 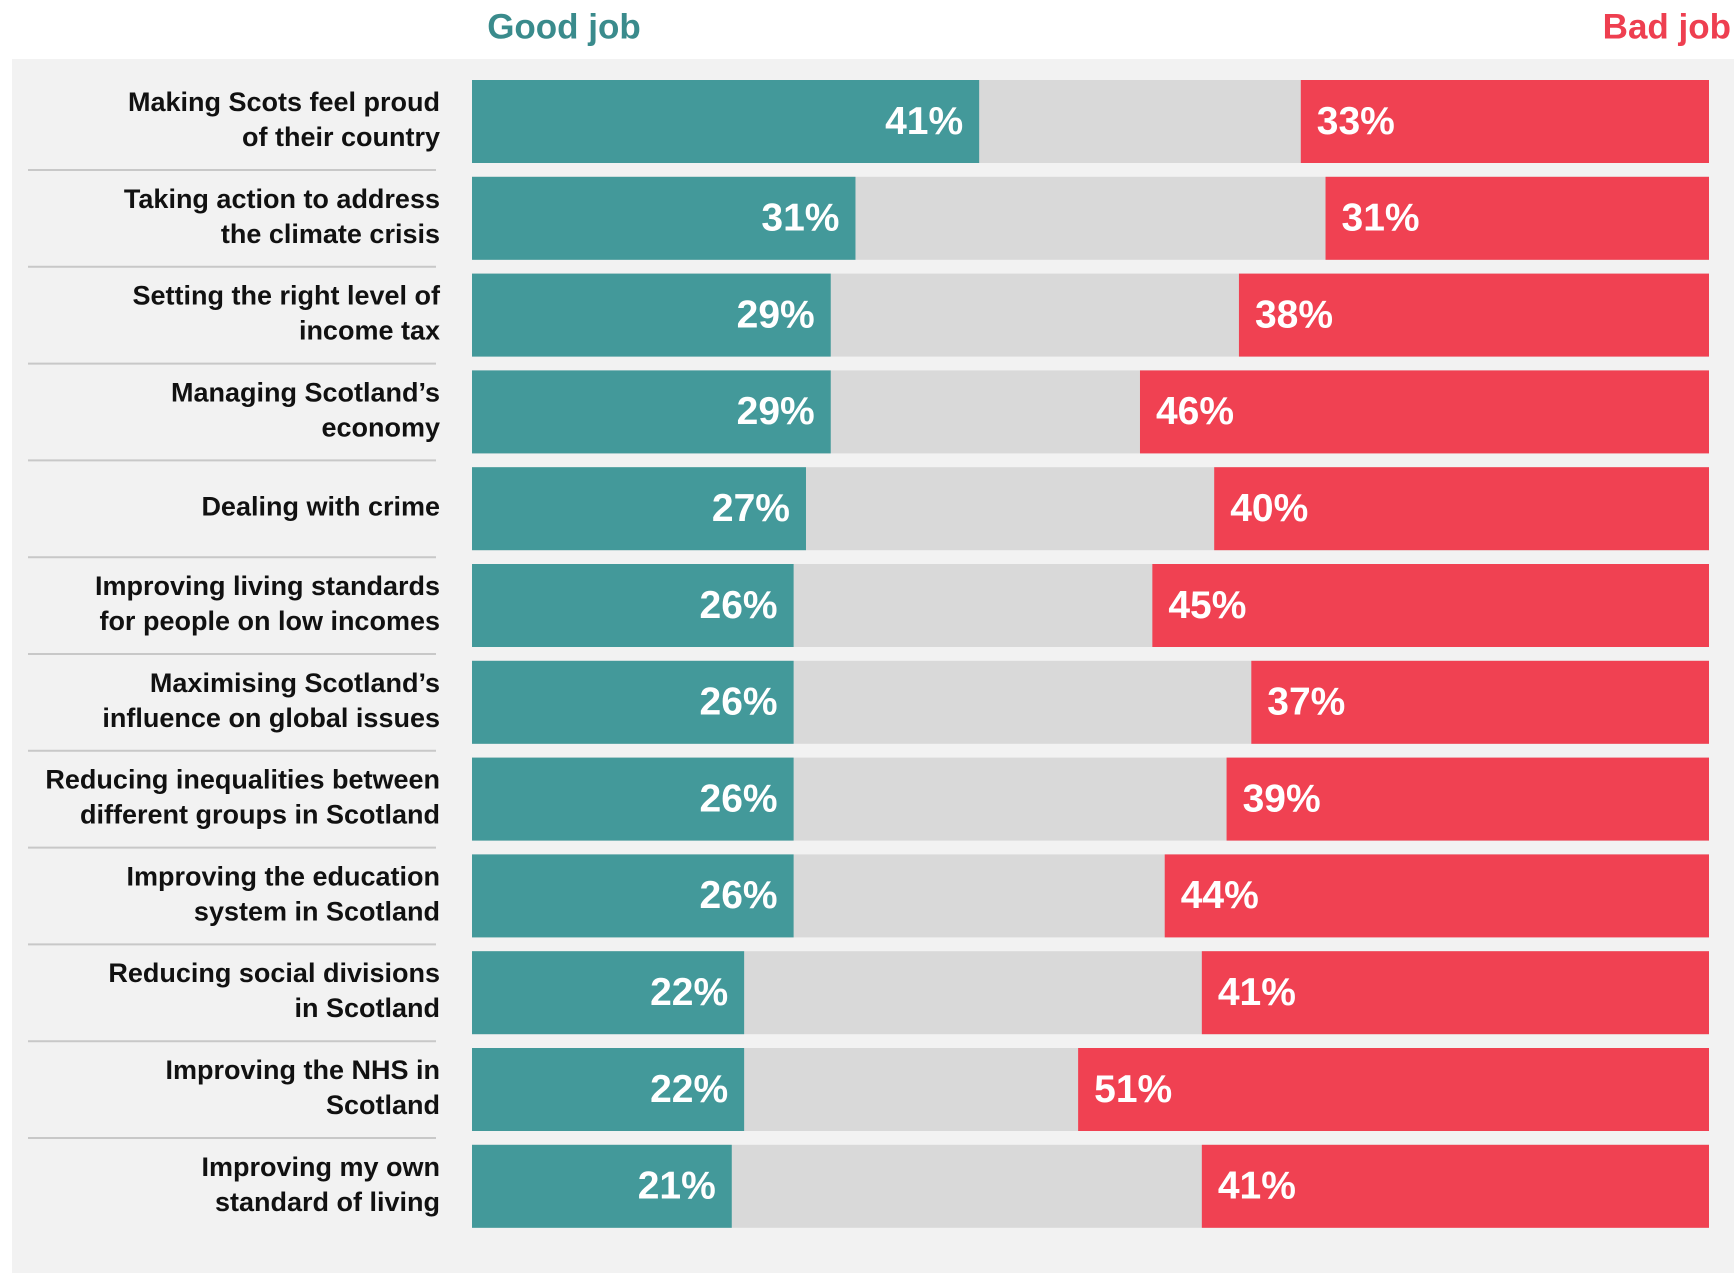 I want to click on bad-label: 45%, so click(x=1207, y=605).